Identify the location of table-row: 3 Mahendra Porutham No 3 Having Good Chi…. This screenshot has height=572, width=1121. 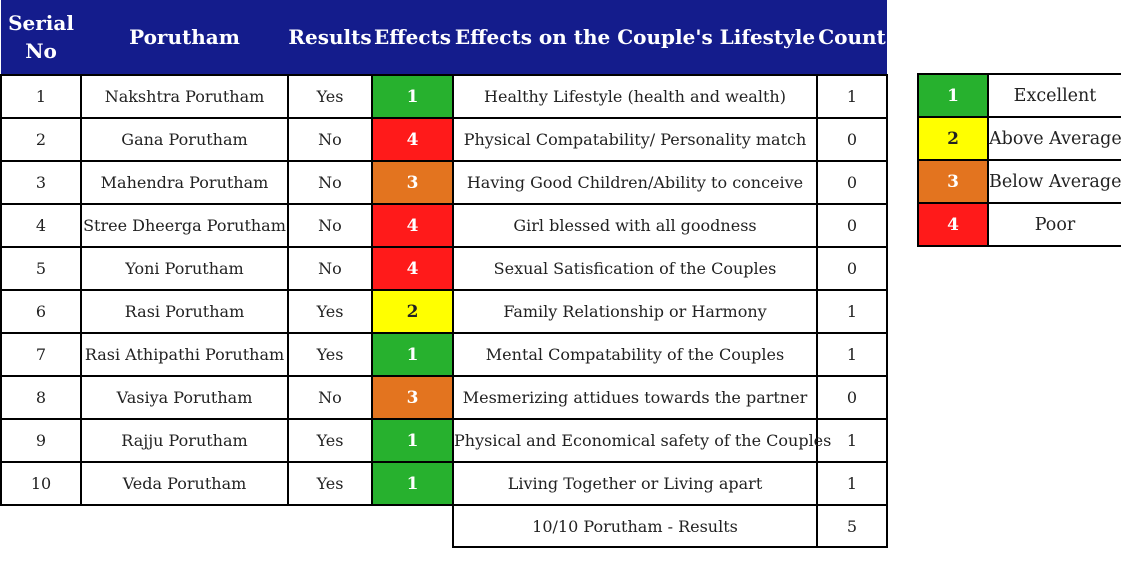
(444, 182).